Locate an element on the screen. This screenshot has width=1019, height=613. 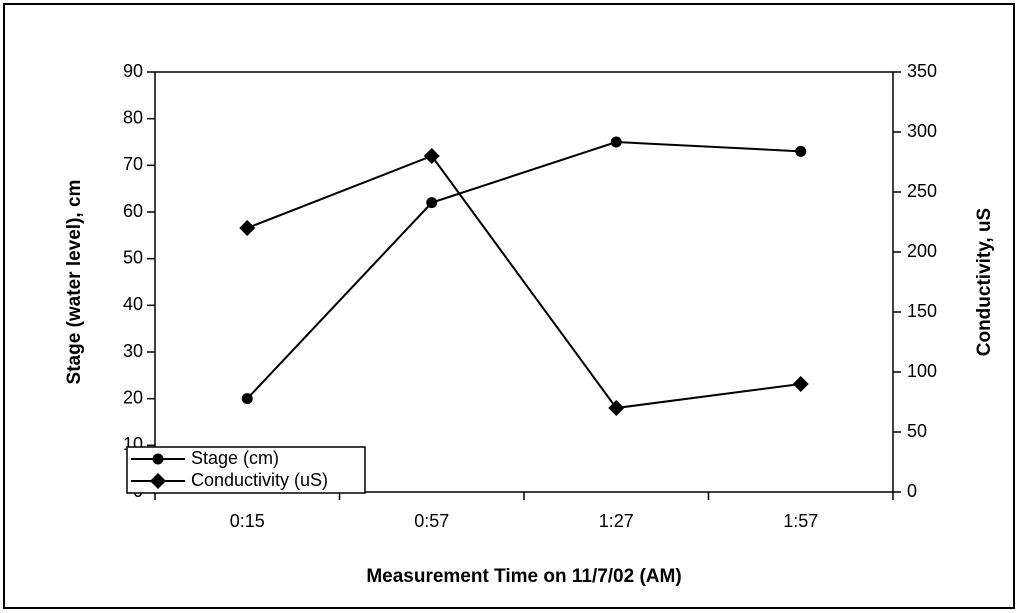
x-tick-label: 0:57 is located at coordinates (431, 521).